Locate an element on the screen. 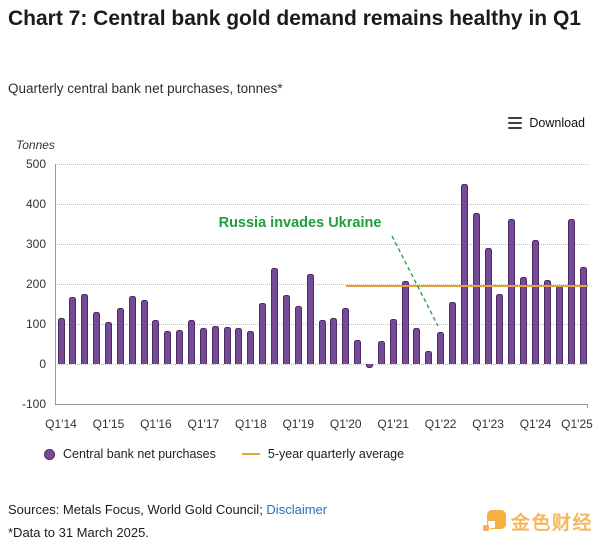  x-tick-label: Q1'25 is located at coordinates (577, 424).